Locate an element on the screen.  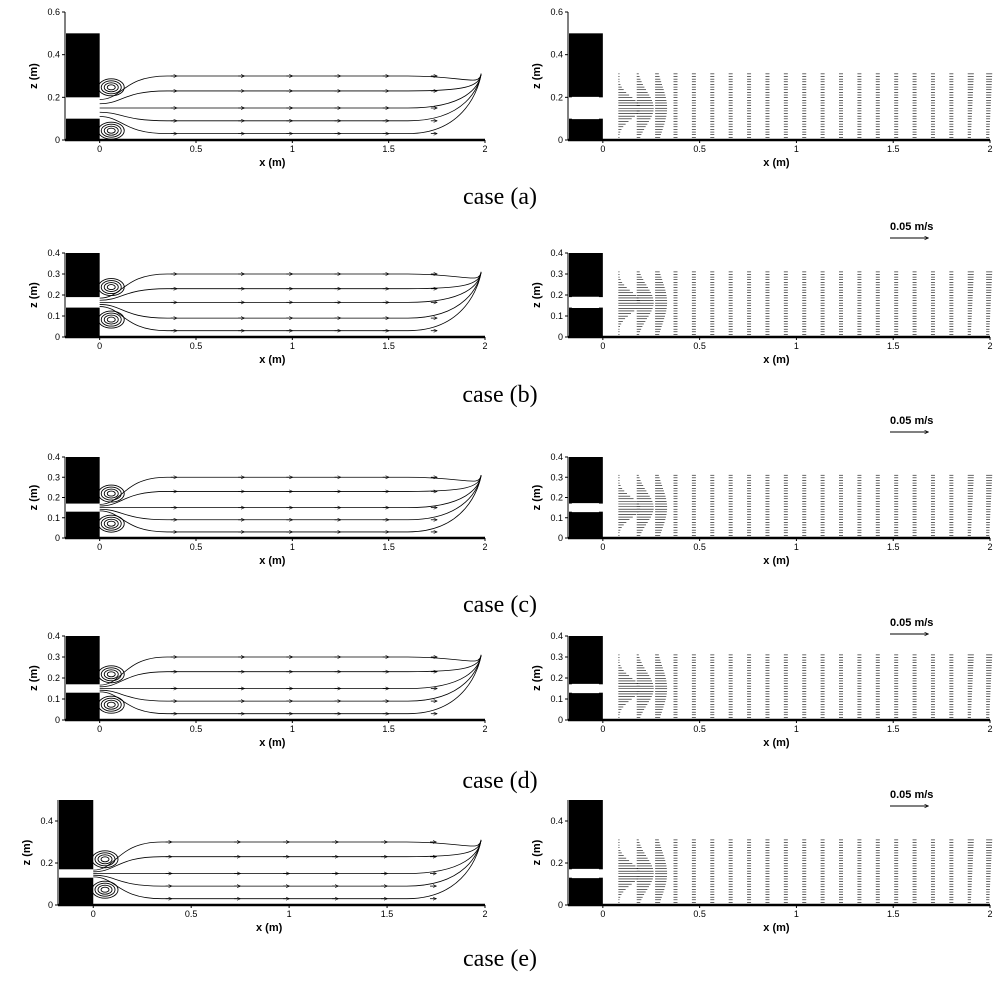
case-caption: case (d) is located at coordinates (499, 781).